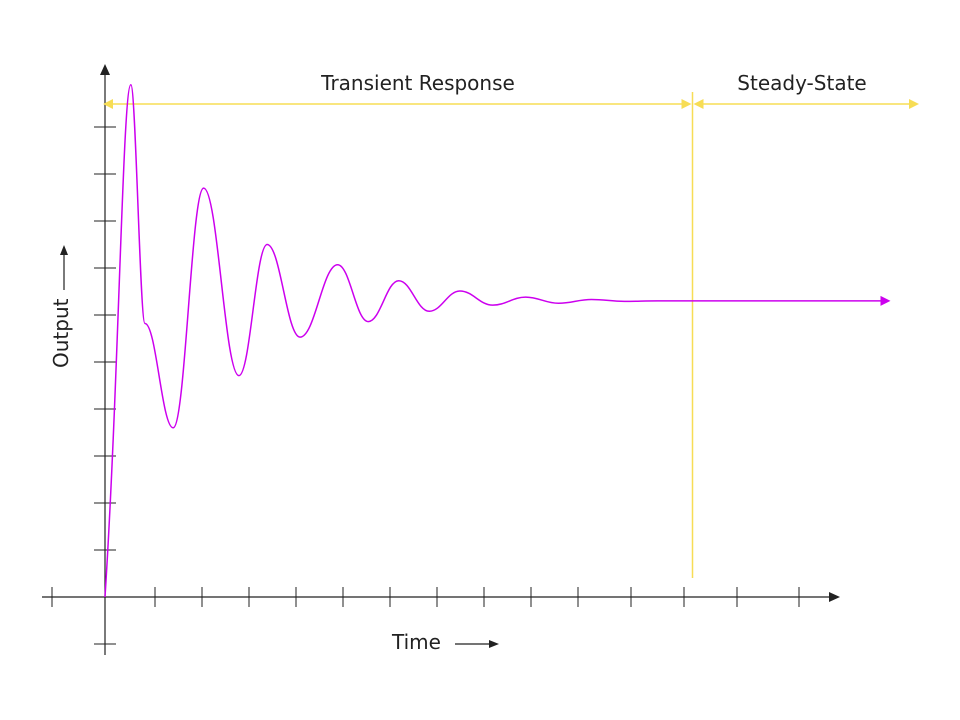 The width and height of the screenshot is (960, 720). I want to click on steady-left-arrow, so click(698, 104).